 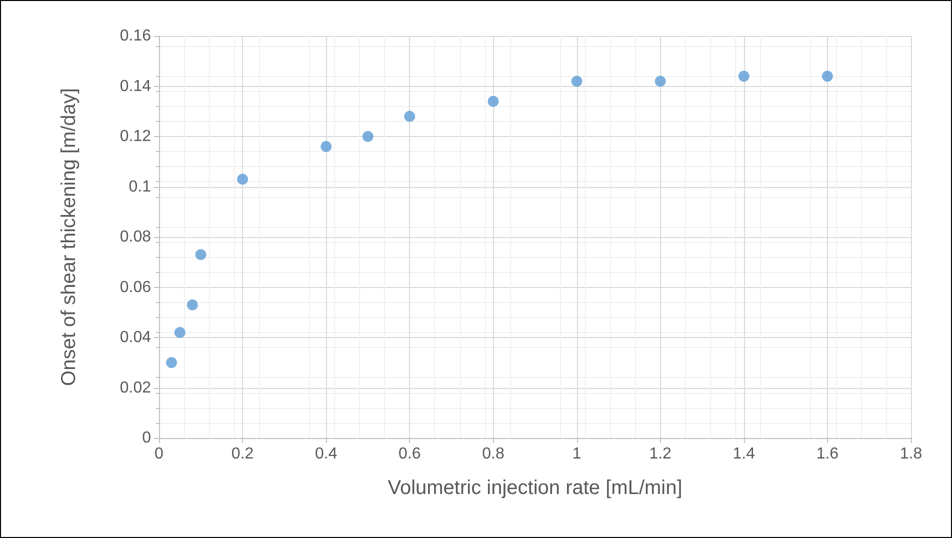 I want to click on y-tick-label: 0.06, so click(x=136, y=287).